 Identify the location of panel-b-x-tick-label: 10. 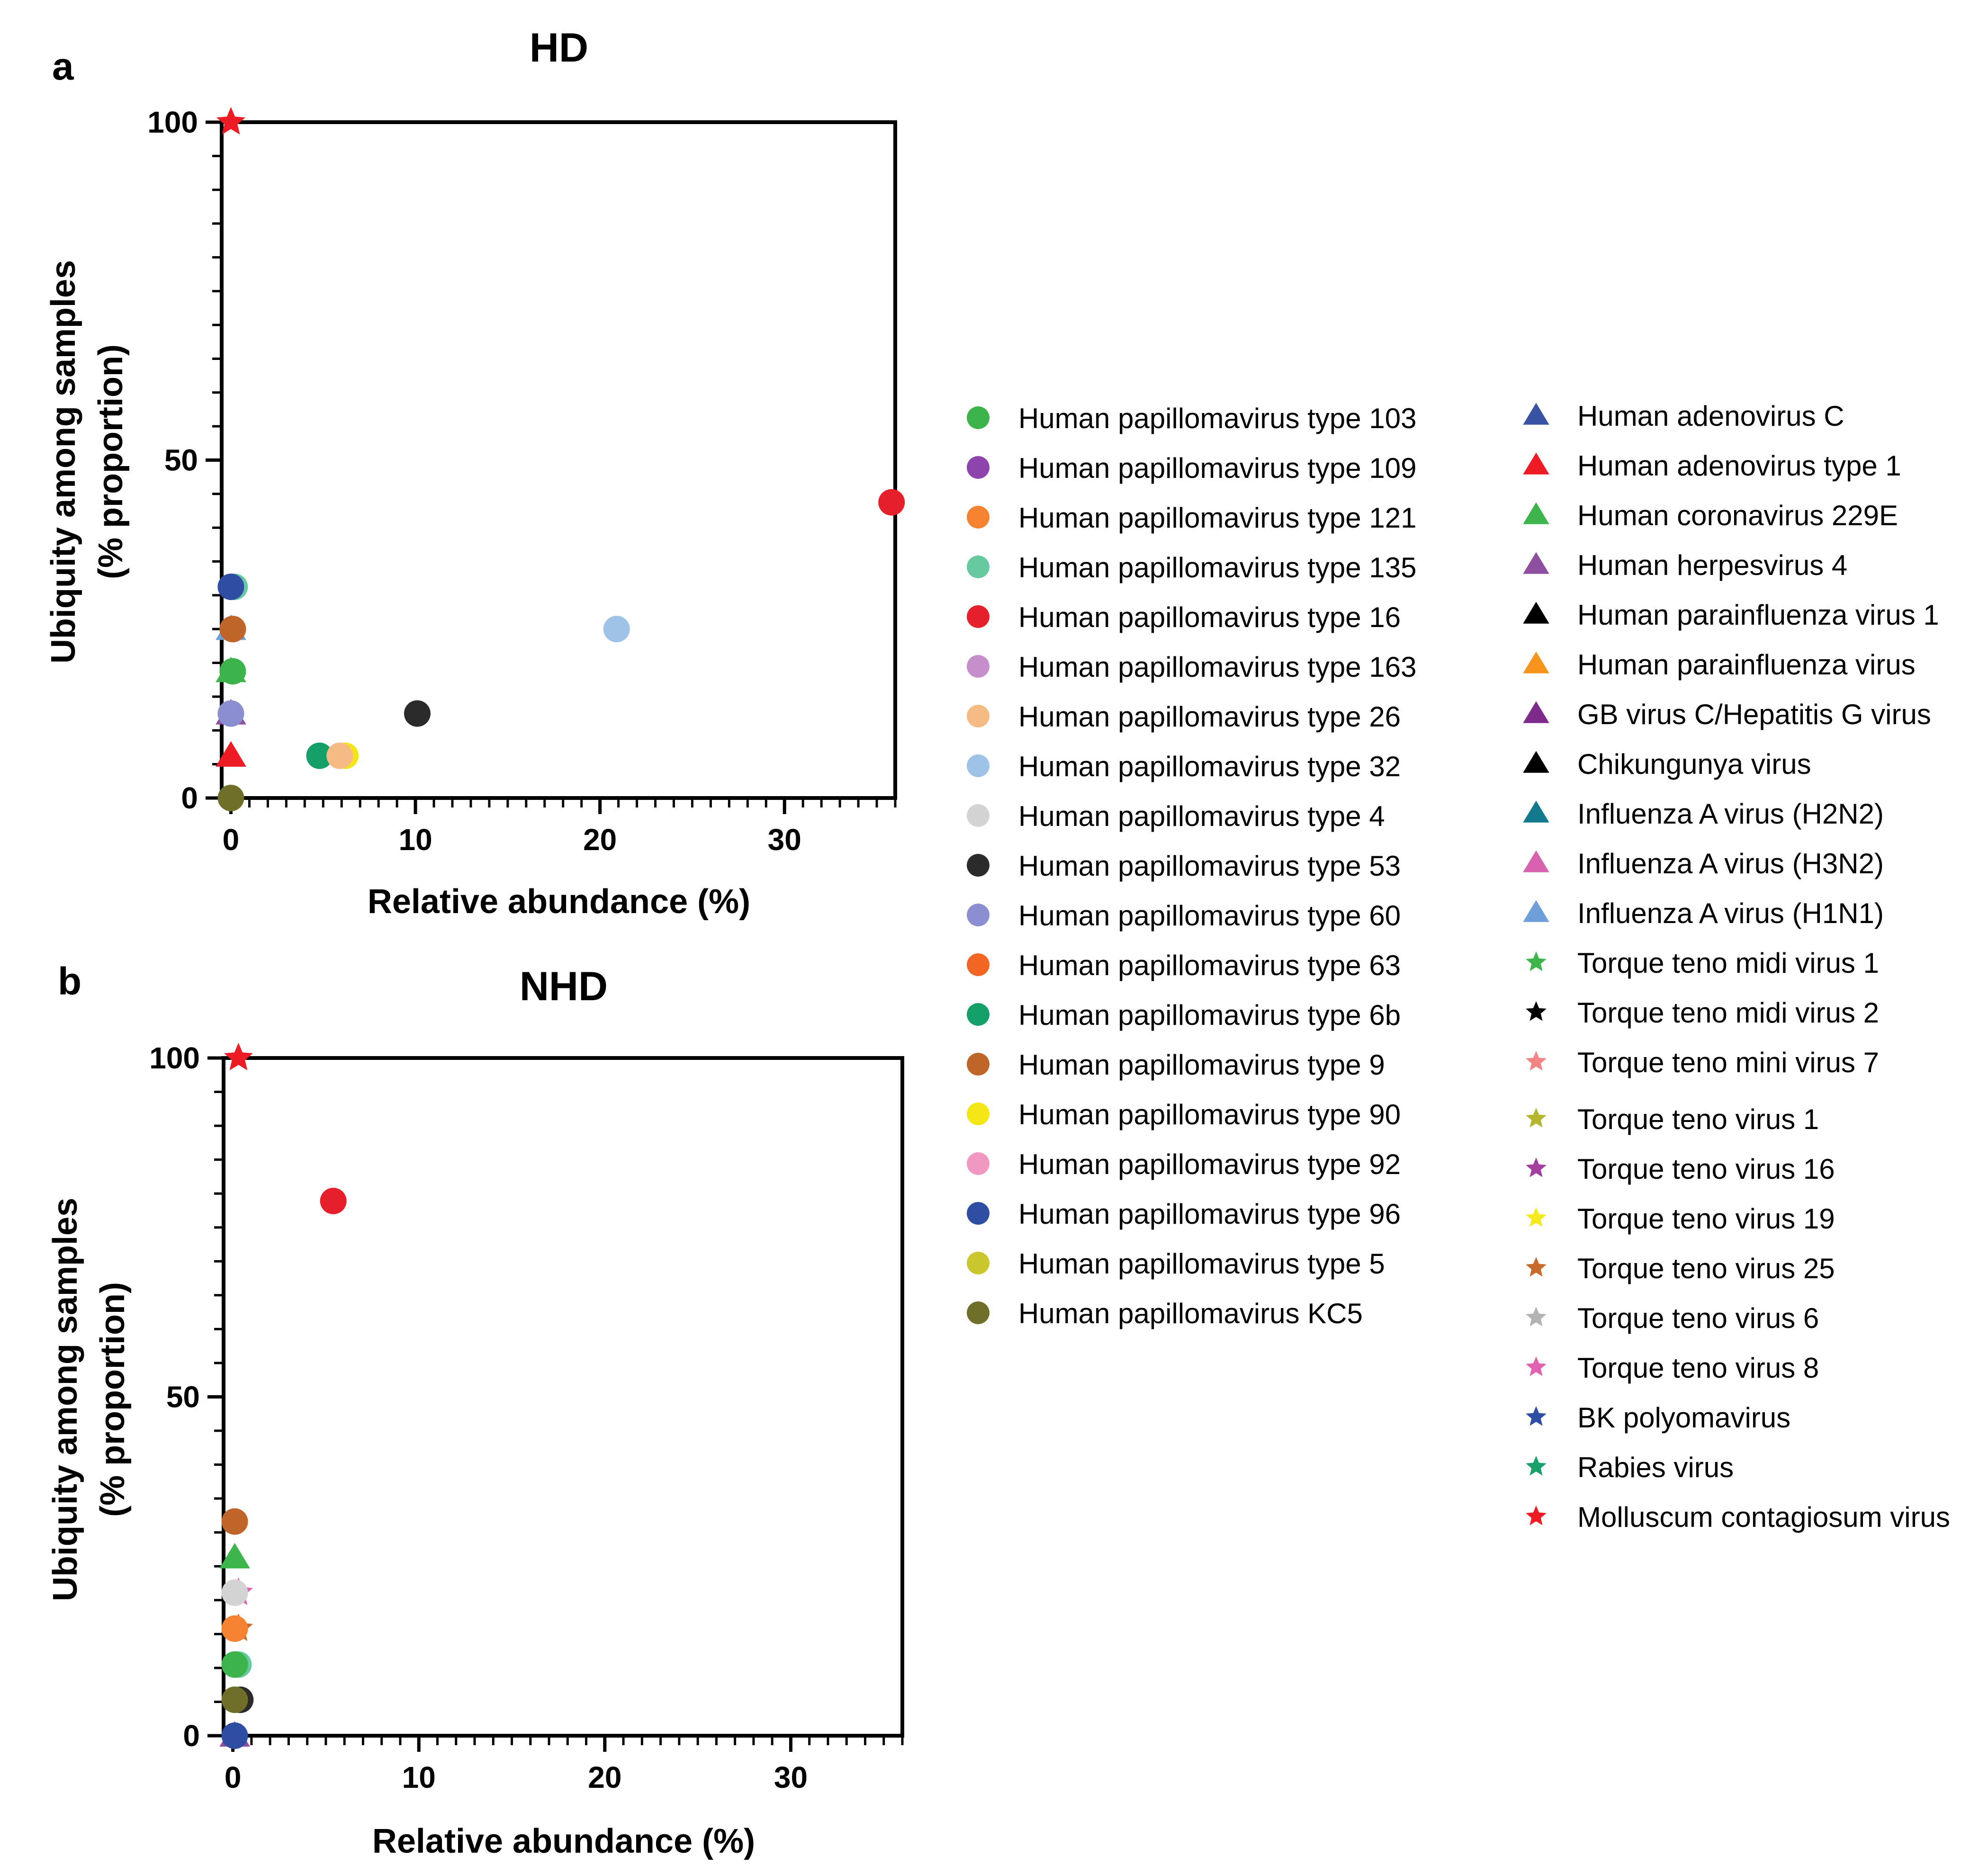
(419, 1777).